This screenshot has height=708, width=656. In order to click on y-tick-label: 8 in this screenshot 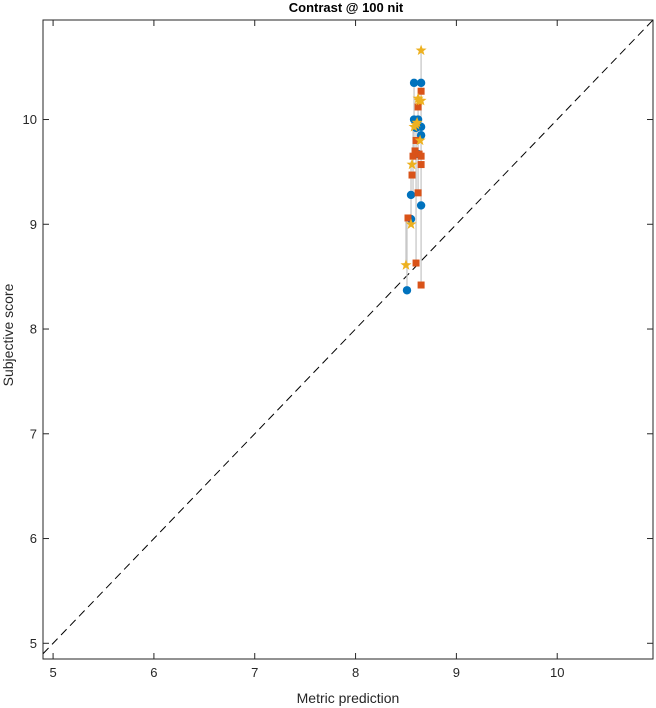, I will do `click(33, 329)`.